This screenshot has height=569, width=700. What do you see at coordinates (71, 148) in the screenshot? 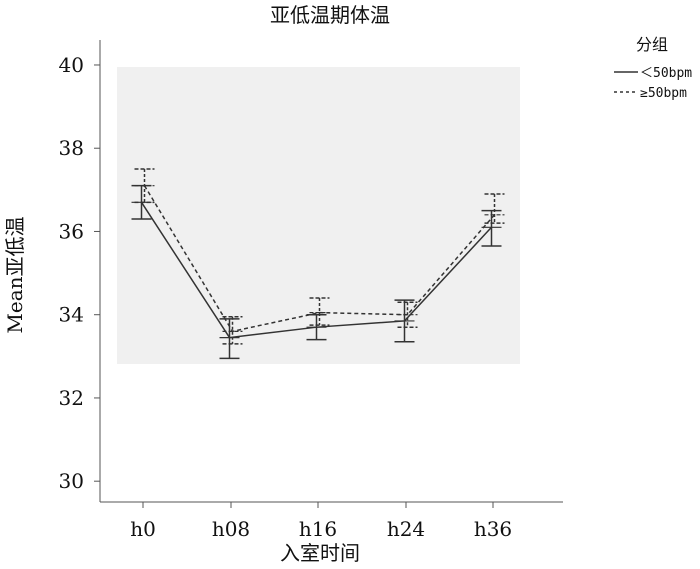
I see `y-tick-label: 38` at bounding box center [71, 148].